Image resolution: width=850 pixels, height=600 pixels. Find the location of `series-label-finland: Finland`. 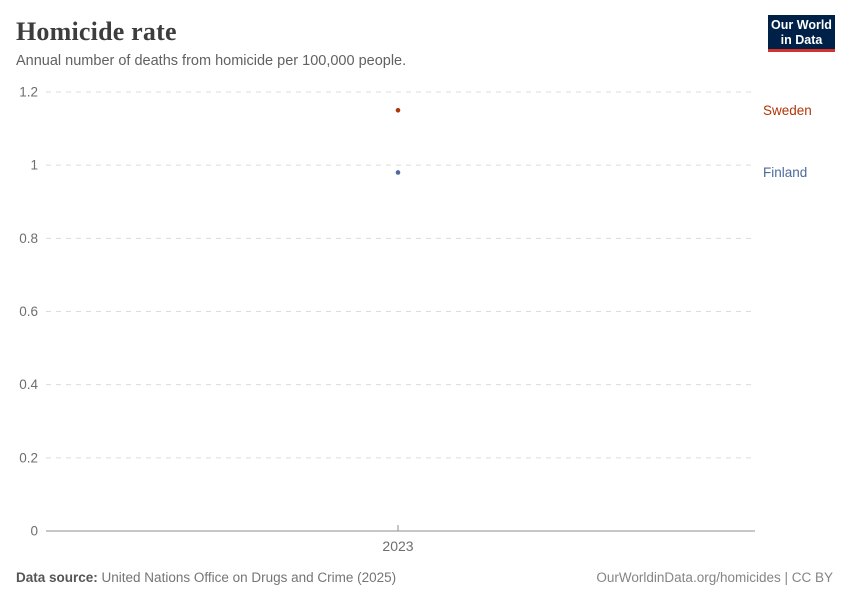

series-label-finland: Finland is located at coordinates (785, 172).